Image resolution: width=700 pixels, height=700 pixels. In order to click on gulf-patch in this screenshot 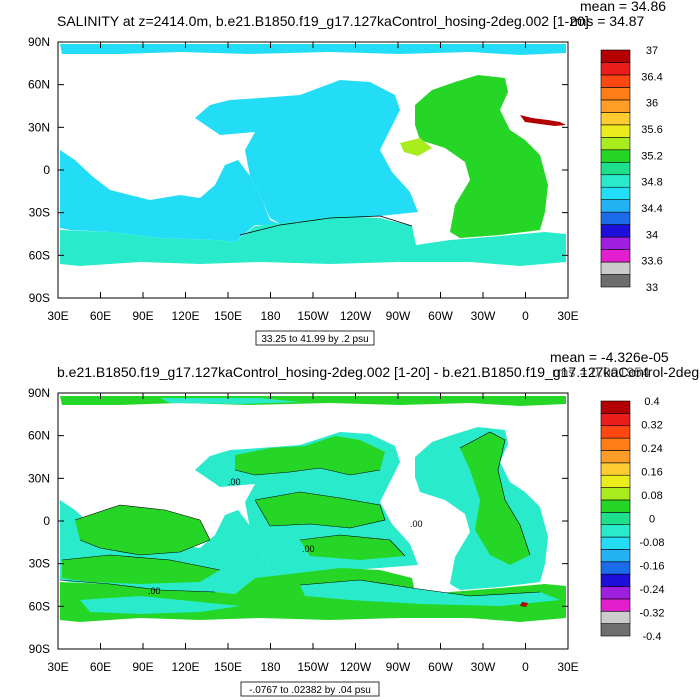, I will do `click(416, 147)`.